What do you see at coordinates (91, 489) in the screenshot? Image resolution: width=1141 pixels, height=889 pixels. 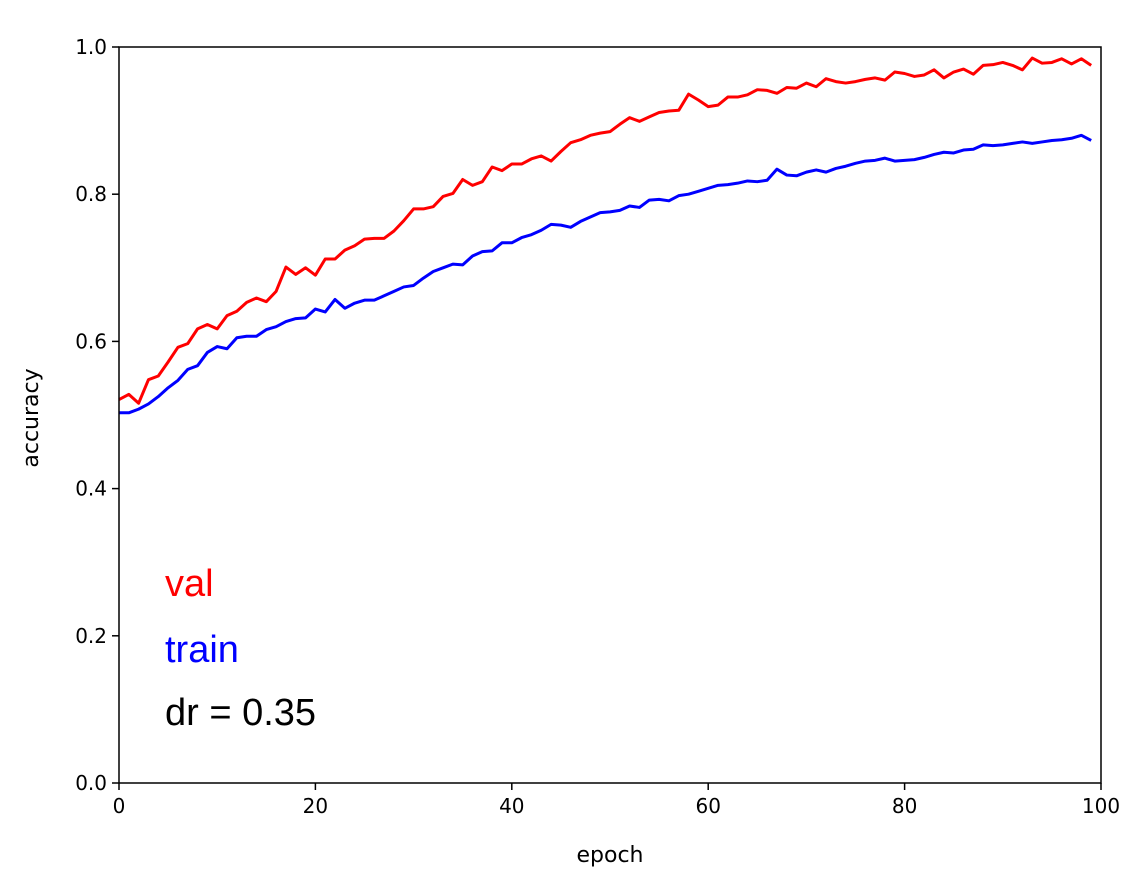 I see `y-tick-label: 0.4` at bounding box center [91, 489].